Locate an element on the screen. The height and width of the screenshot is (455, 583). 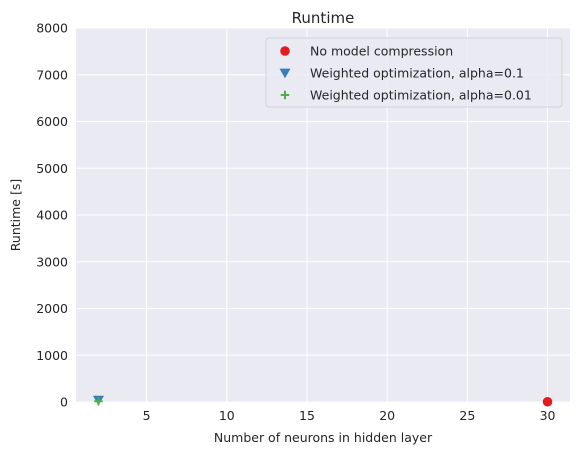
legend-marker-circle is located at coordinates (285, 51).